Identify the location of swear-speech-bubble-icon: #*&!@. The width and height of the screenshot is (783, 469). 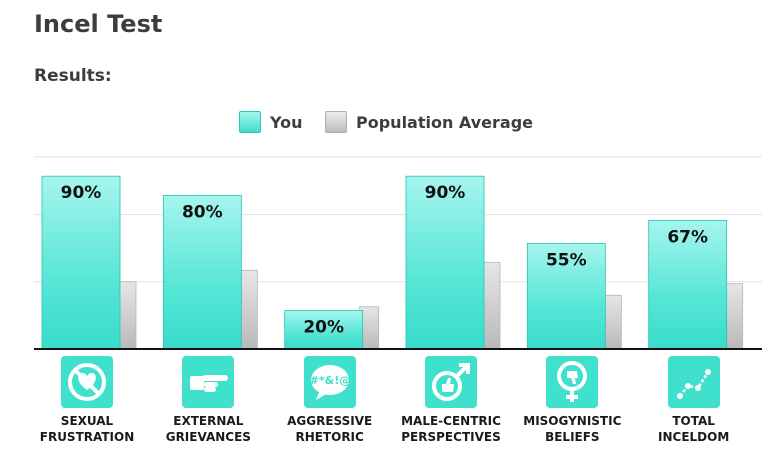
(329, 382).